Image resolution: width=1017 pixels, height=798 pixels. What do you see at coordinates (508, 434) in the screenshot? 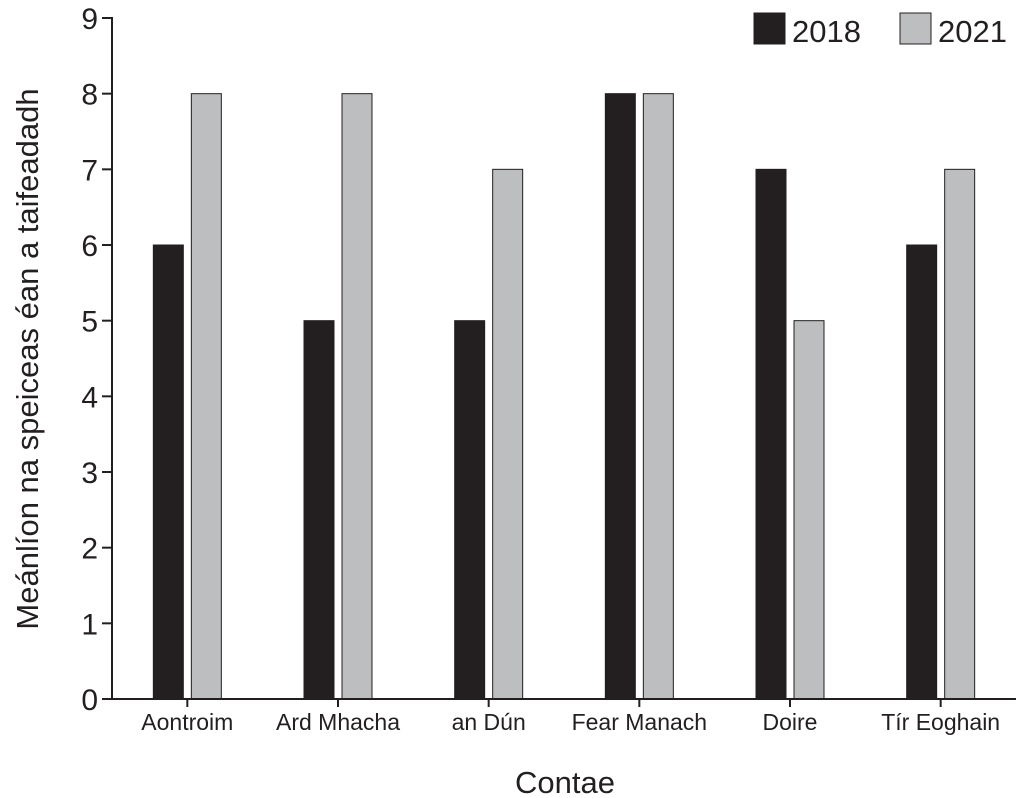
I see `bar-2021-an-dún` at bounding box center [508, 434].